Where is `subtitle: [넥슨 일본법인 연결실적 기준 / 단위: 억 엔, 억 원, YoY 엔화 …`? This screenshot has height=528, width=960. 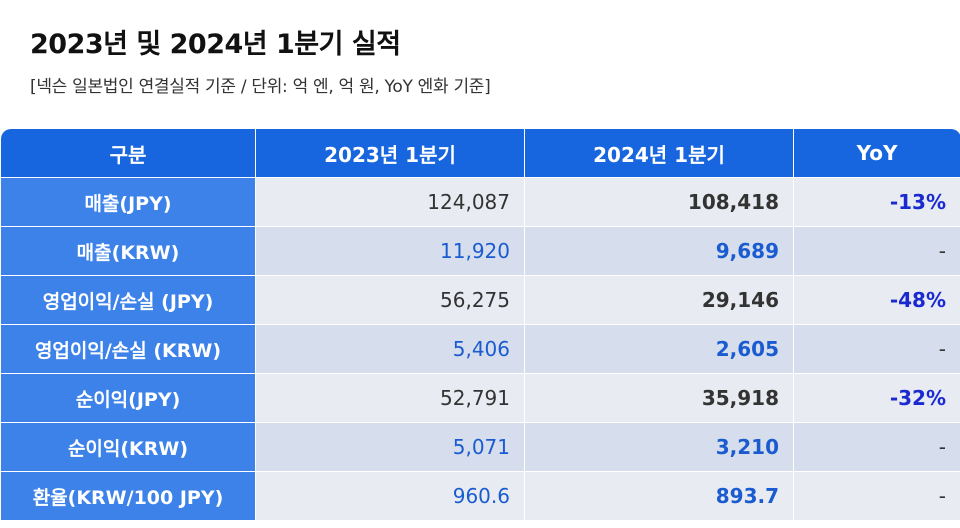 subtitle: [넥슨 일본법인 연결실적 기준 / 단위: 억 엔, 억 원, YoY 엔화 … is located at coordinates (260, 87).